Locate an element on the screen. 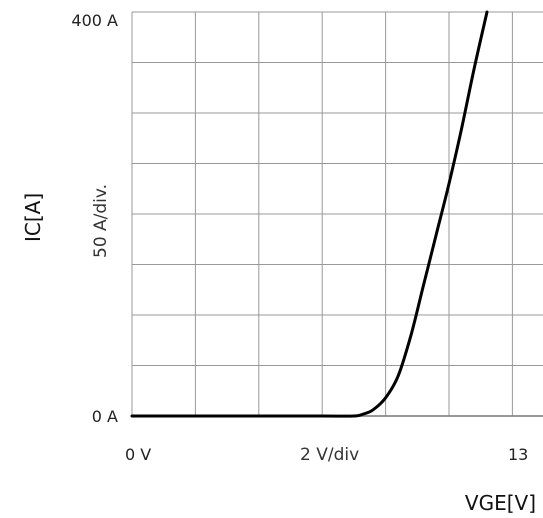 This screenshot has width=543, height=518. x-scale-label: 2 V/div is located at coordinates (329, 455).